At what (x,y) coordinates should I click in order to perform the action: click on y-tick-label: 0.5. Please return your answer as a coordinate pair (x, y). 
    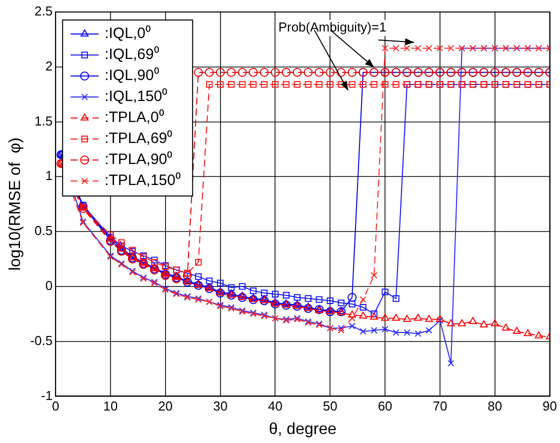
    Looking at the image, I should click on (43, 230).